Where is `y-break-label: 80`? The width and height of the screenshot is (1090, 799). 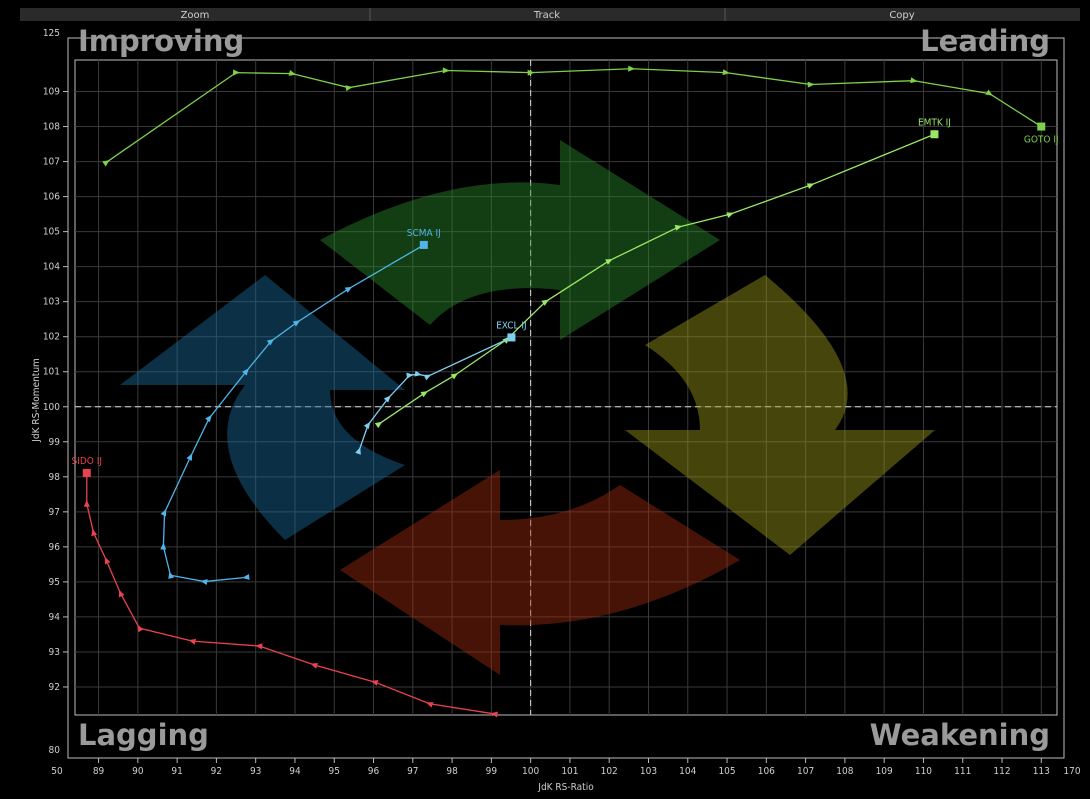 y-break-label: 80 is located at coordinates (55, 750).